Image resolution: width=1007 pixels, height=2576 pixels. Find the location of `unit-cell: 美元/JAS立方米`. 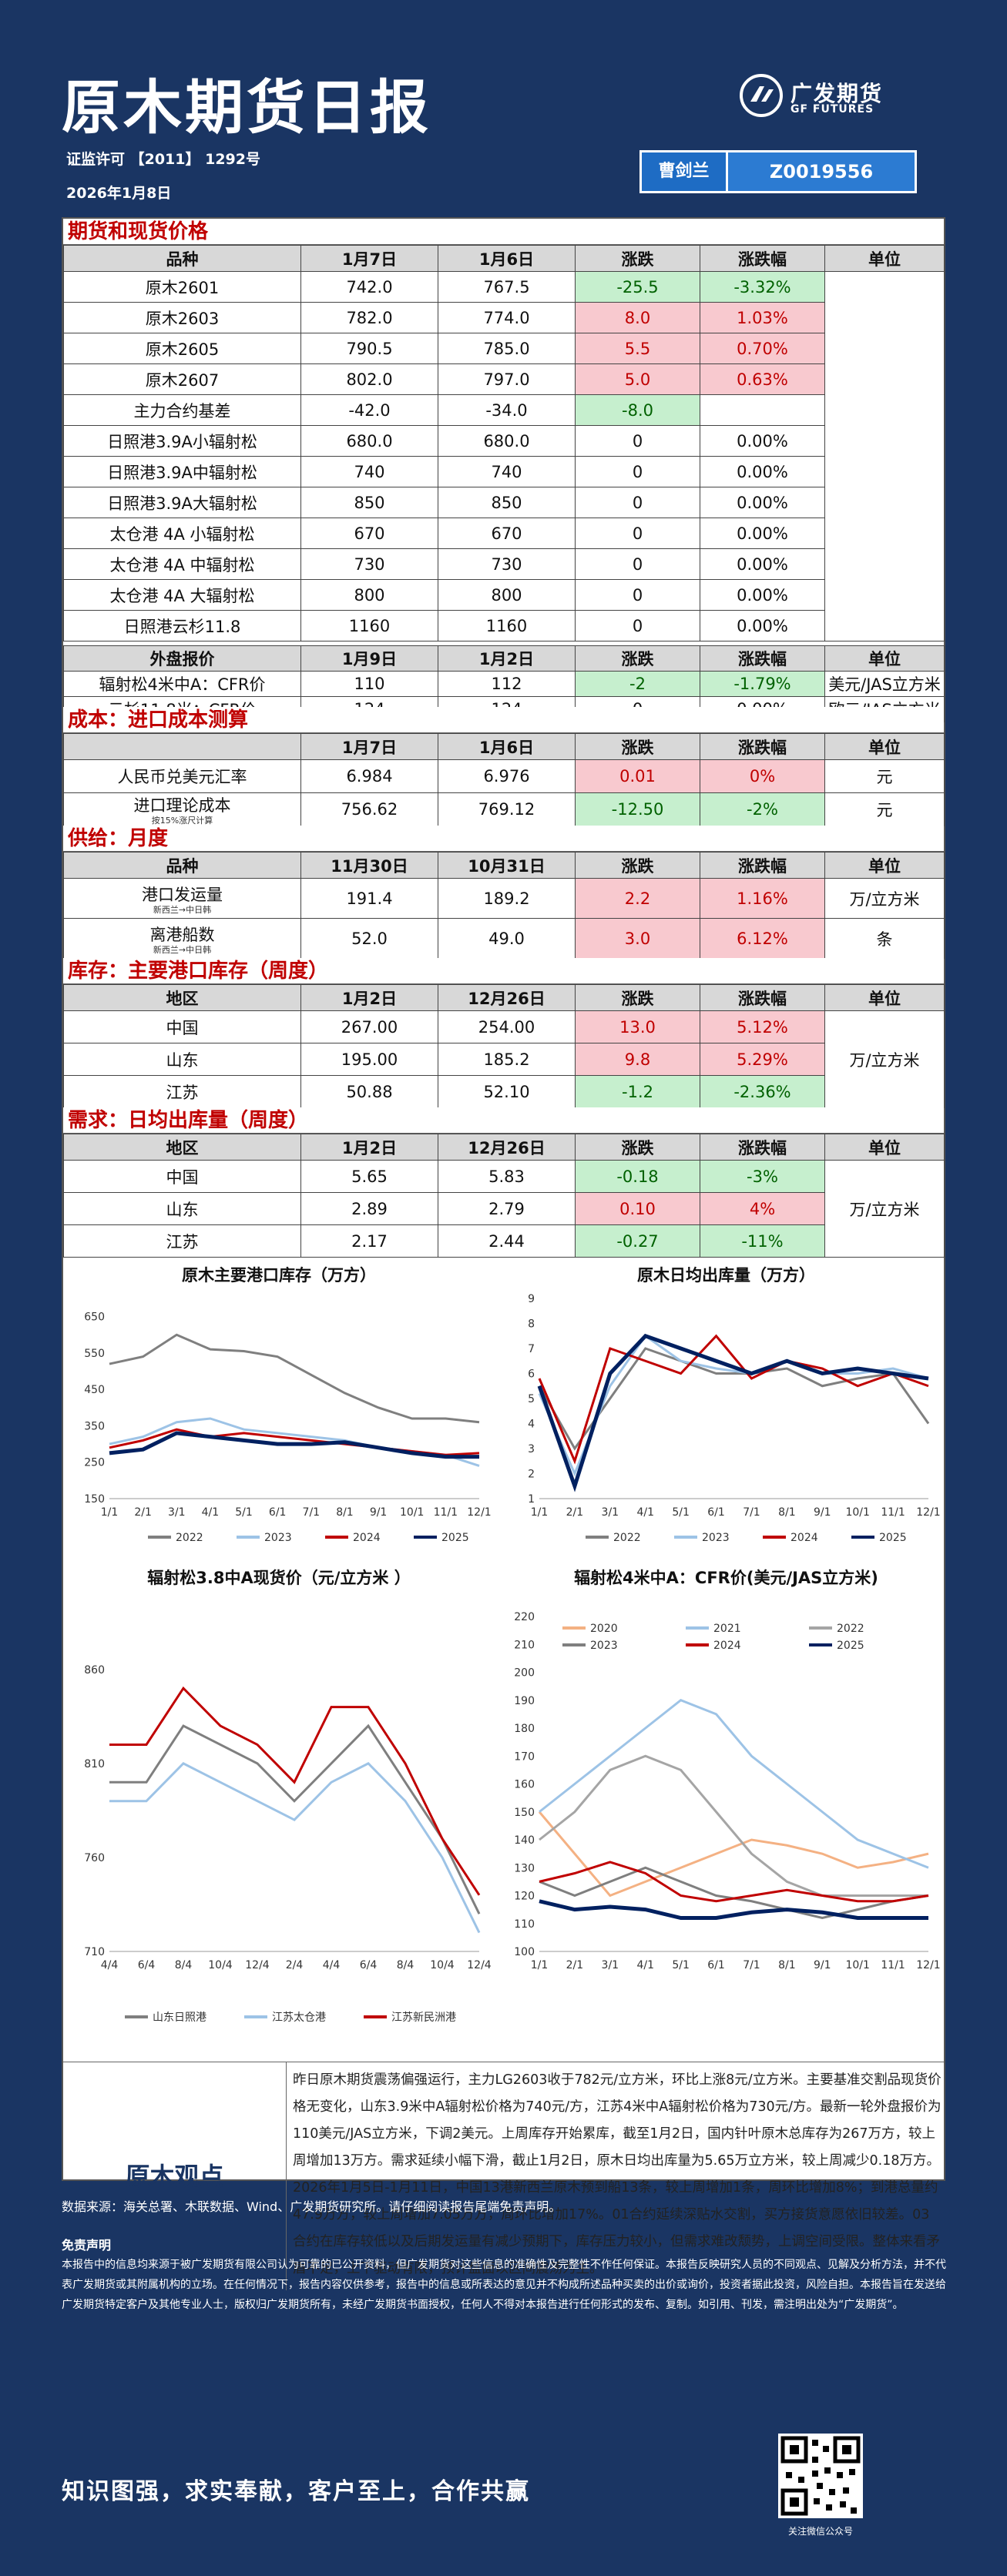

unit-cell: 美元/JAS立方米 is located at coordinates (884, 684).